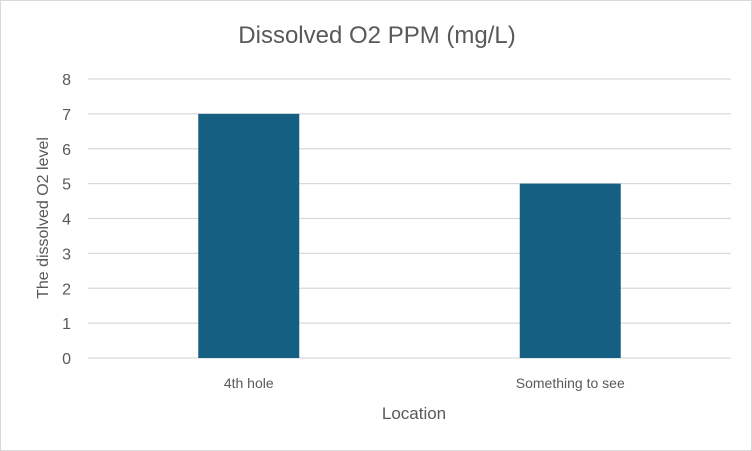 The width and height of the screenshot is (752, 451). I want to click on x-axis-label: Location, so click(414, 413).